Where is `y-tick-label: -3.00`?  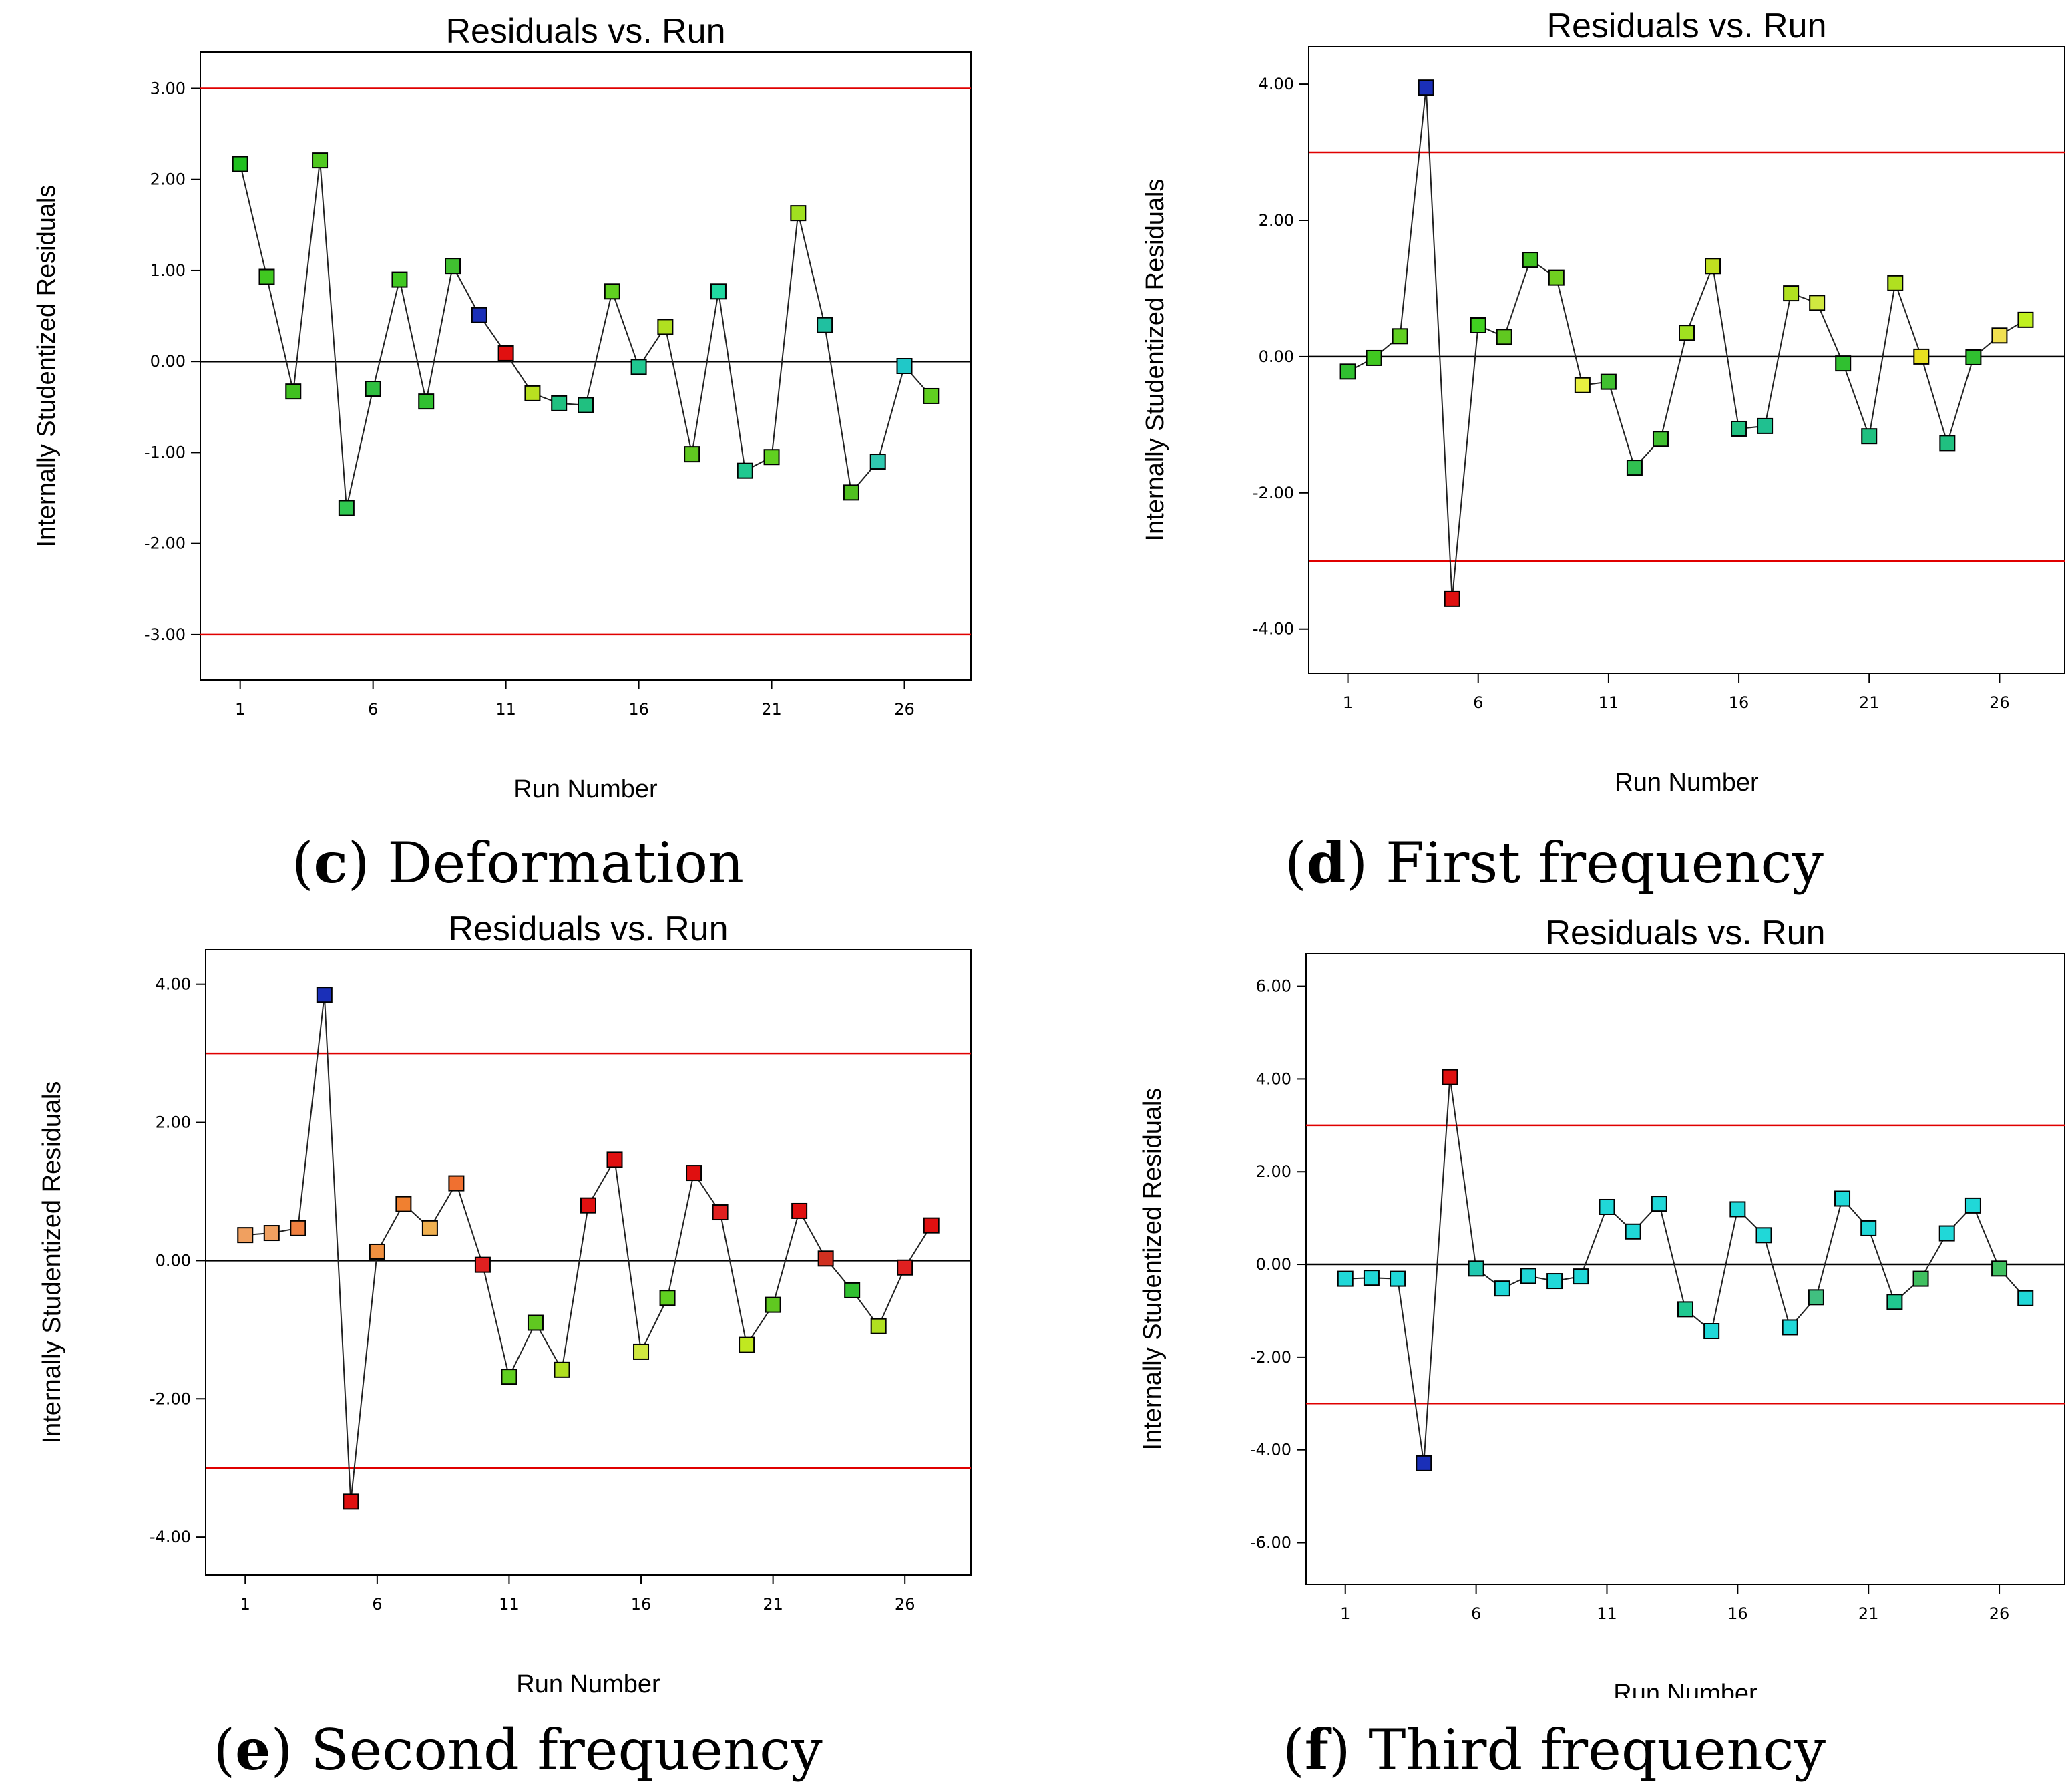
y-tick-label: -3.00 is located at coordinates (165, 634).